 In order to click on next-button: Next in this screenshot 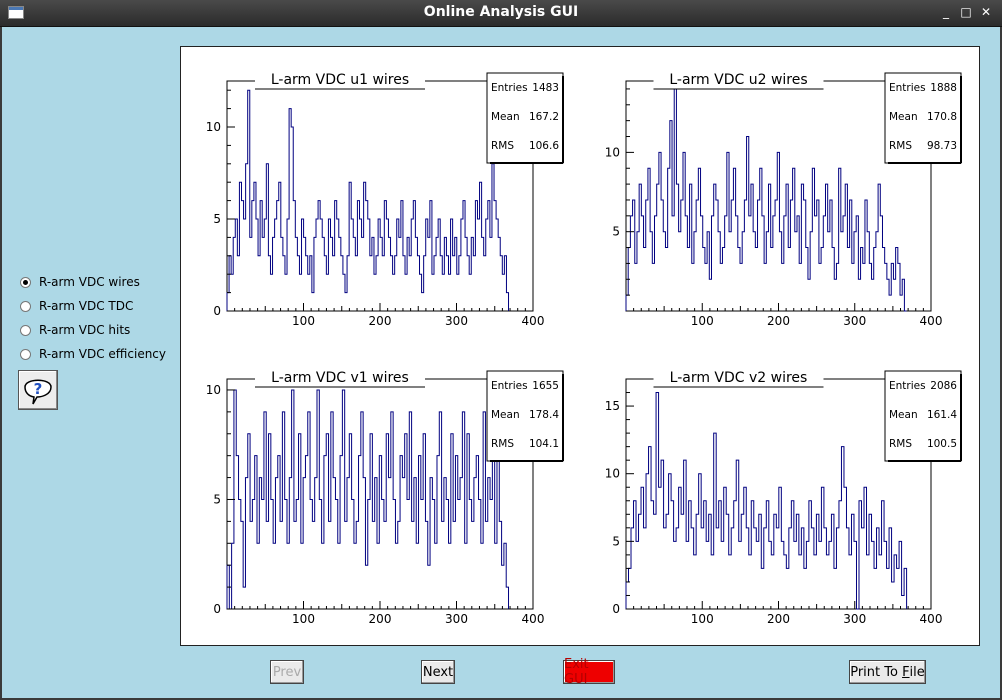, I will do `click(438, 672)`.